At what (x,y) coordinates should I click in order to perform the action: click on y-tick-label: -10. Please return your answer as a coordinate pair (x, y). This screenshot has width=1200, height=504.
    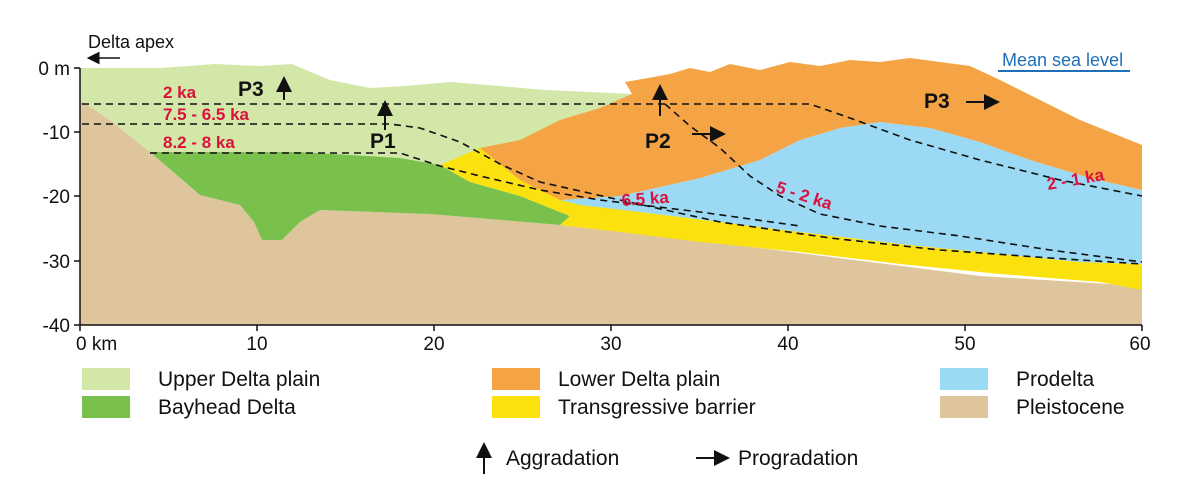
    Looking at the image, I should click on (56, 133).